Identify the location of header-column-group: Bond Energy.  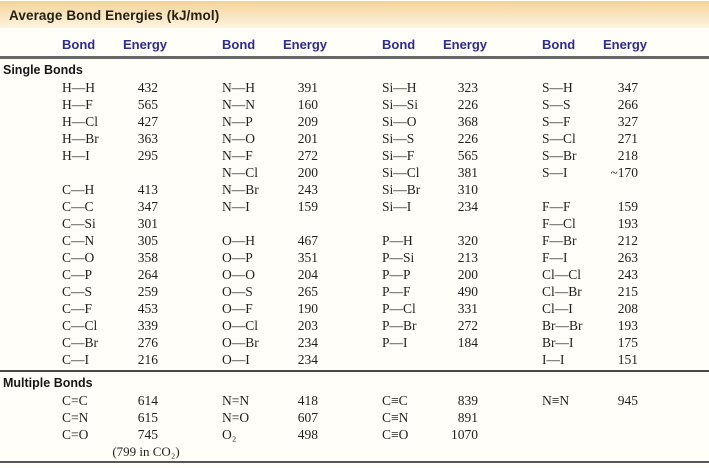
(136, 44).